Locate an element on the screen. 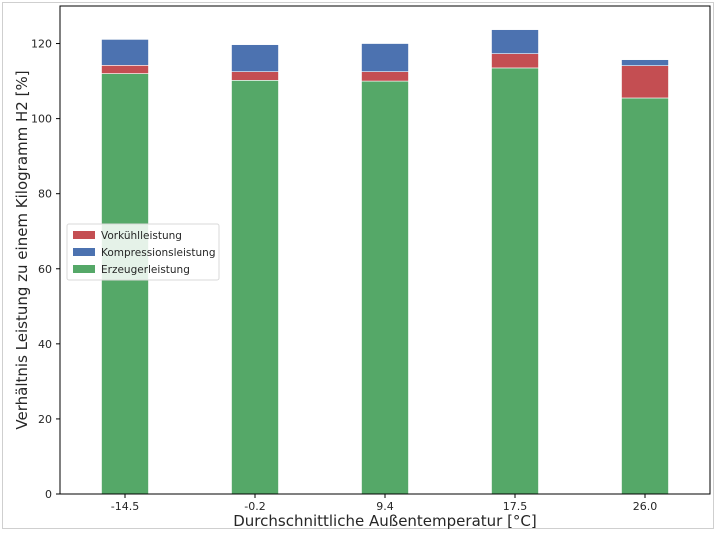 The height and width of the screenshot is (533, 719). x-axis-label: Durchschnittliche Außentemperatur [°C] is located at coordinates (385, 521).